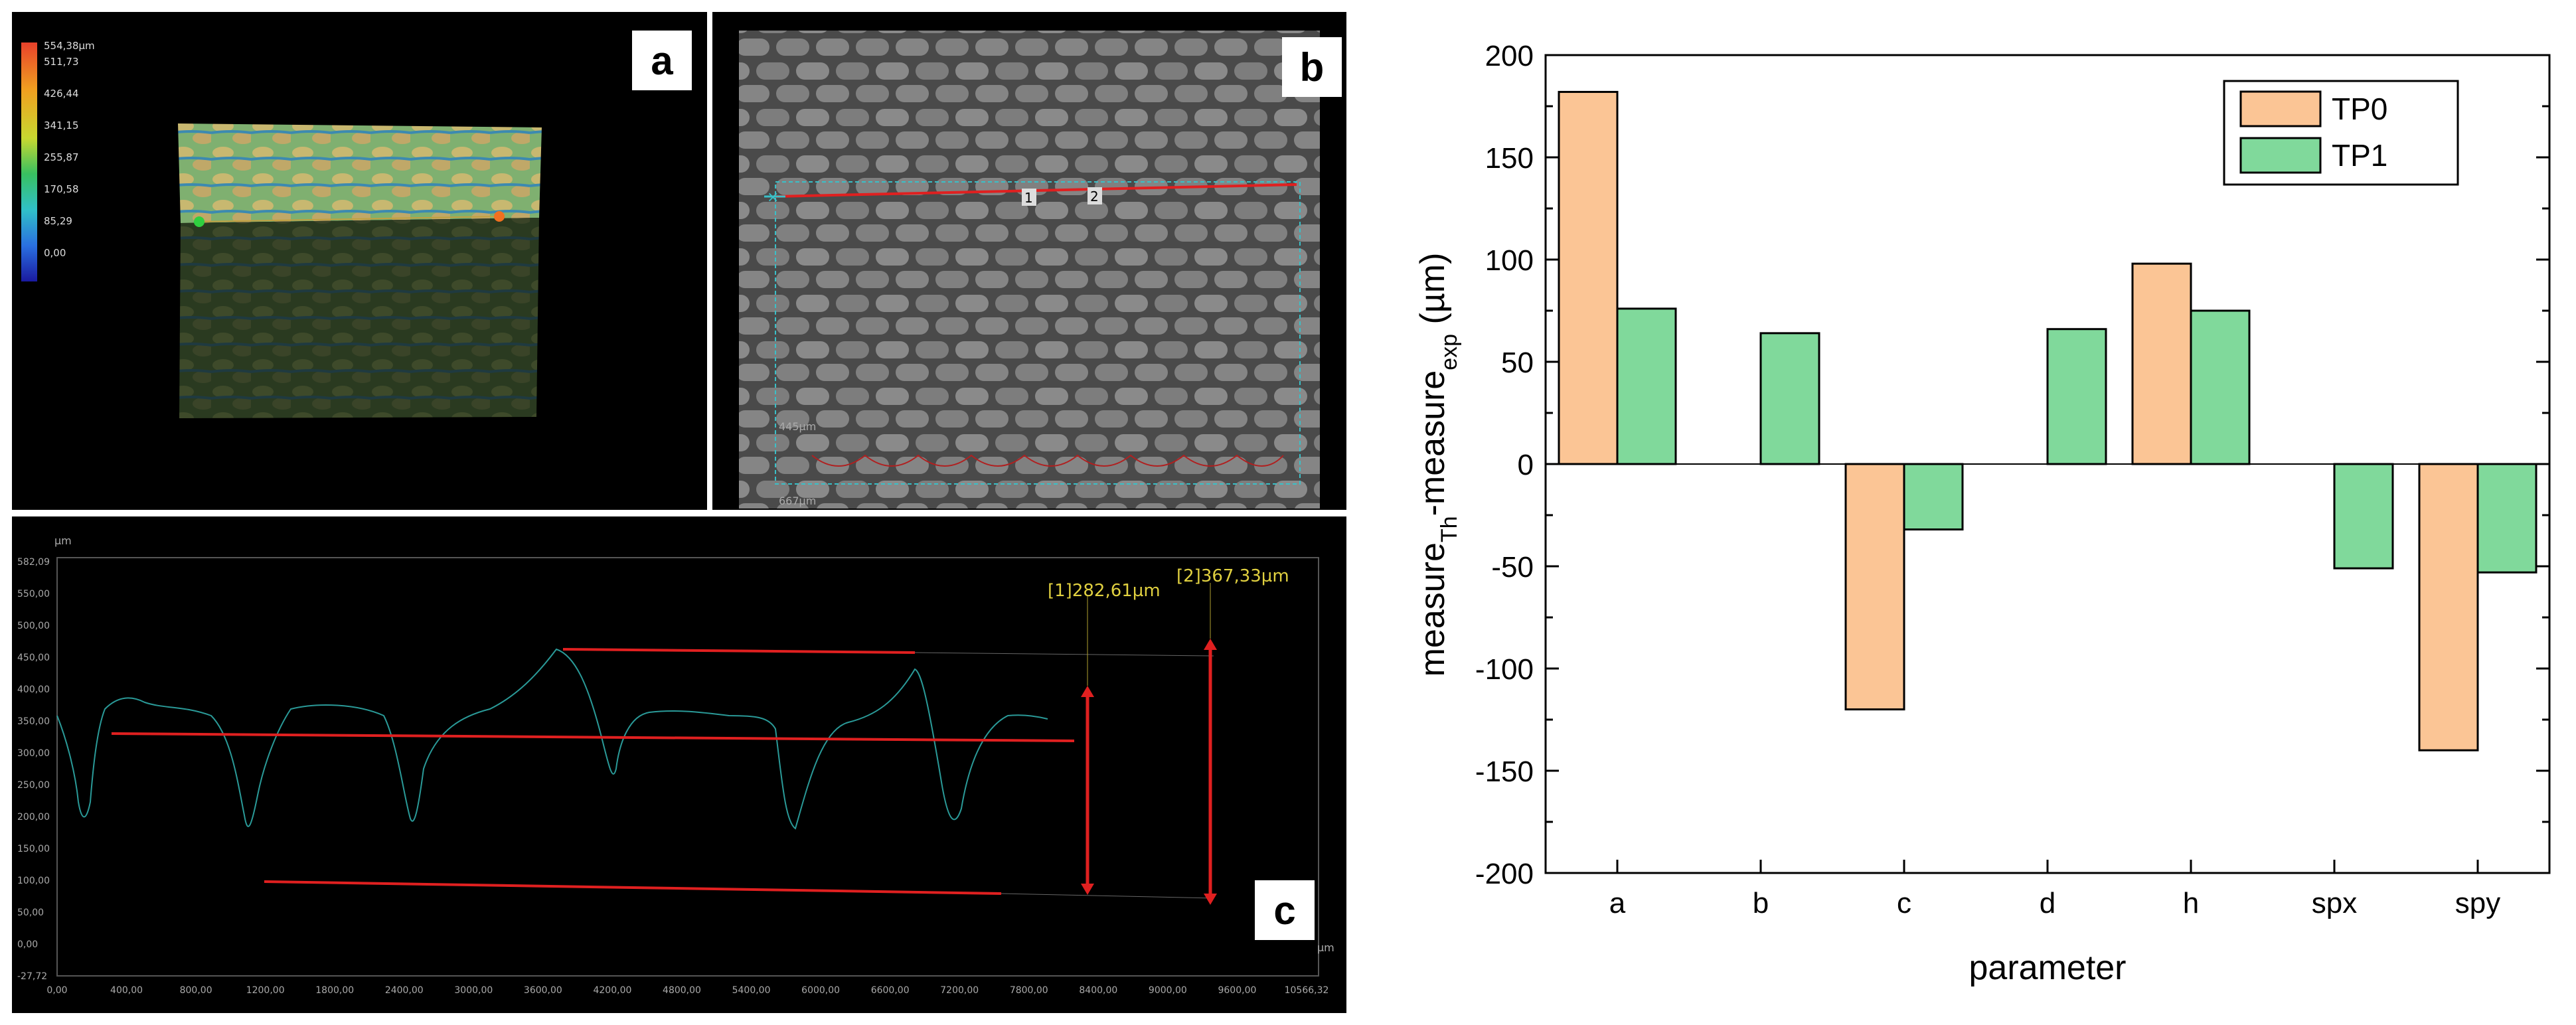  What do you see at coordinates (2359, 156) in the screenshot?
I see `legend-label-tp1: TP1` at bounding box center [2359, 156].